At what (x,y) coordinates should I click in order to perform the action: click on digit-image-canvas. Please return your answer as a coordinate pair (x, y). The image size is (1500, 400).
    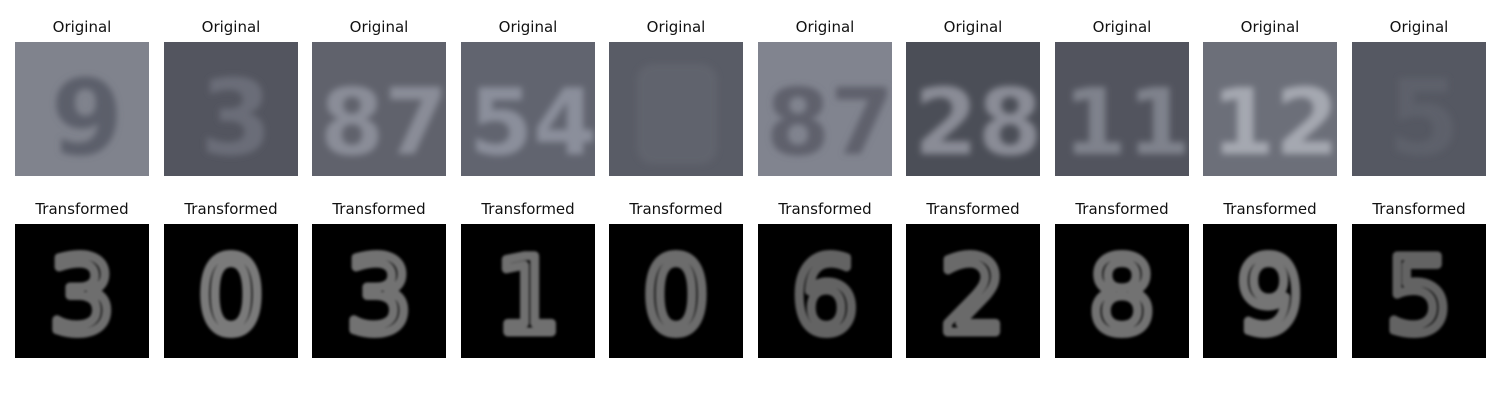
    Looking at the image, I should click on (676, 109).